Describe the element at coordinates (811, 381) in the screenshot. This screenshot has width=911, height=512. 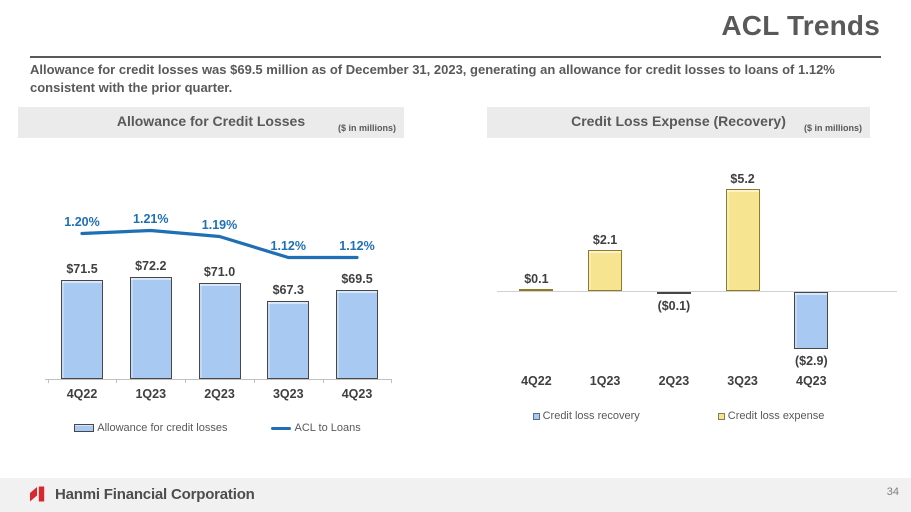
I see `cle-category-4Q23: 4Q23` at that location.